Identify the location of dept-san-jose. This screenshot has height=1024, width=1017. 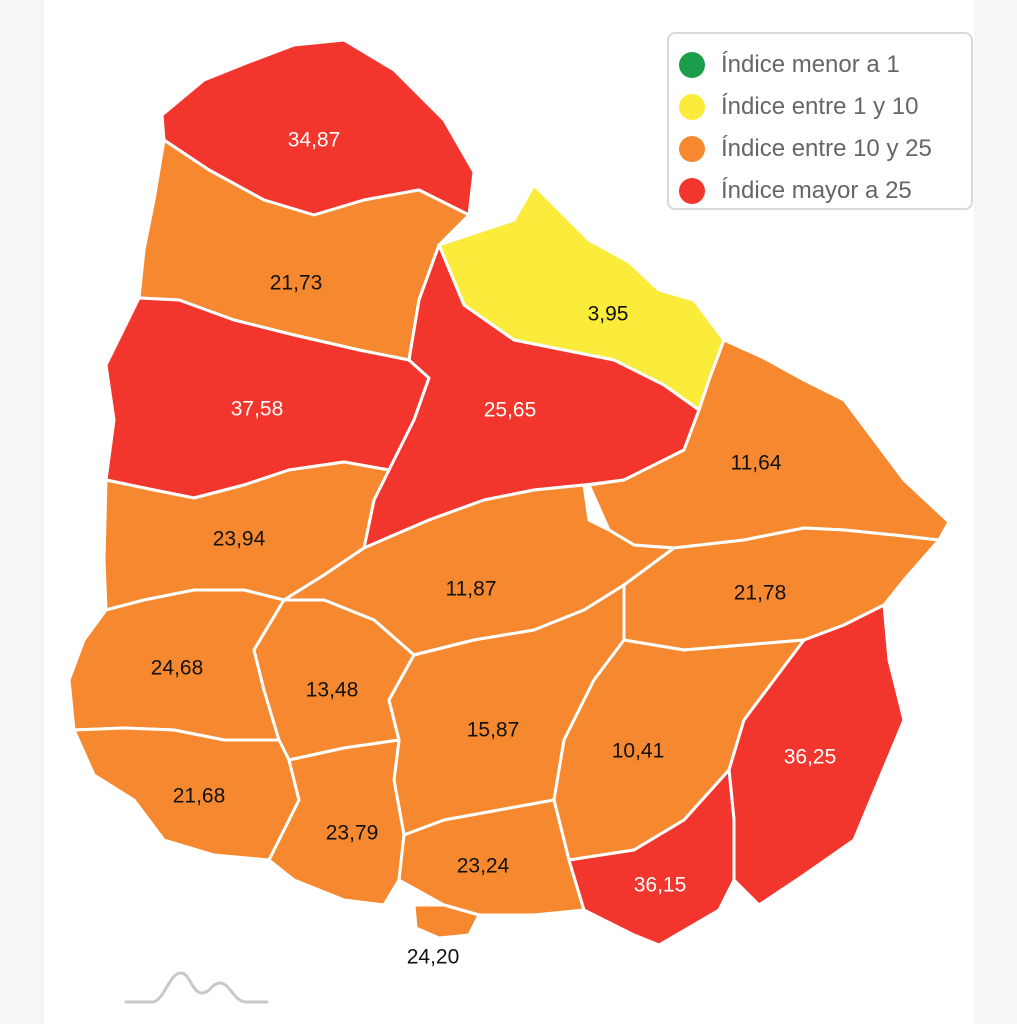
(336, 822).